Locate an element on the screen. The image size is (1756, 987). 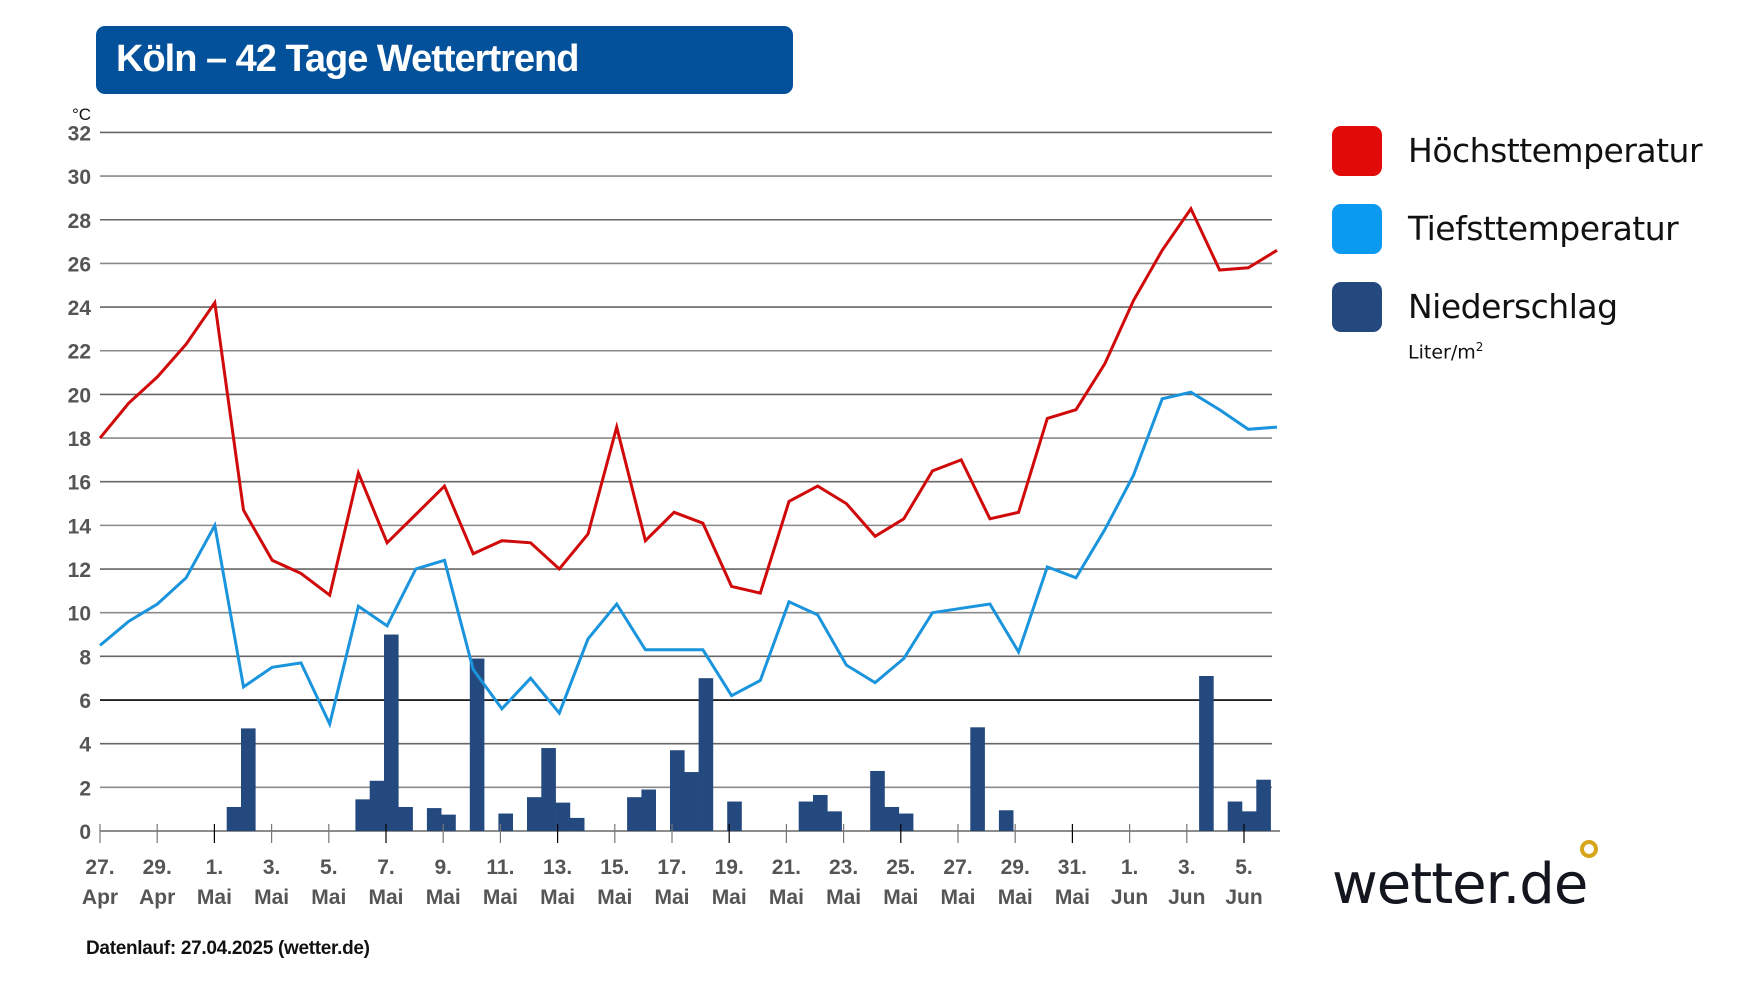
legend-swatch-red is located at coordinates (1357, 151).